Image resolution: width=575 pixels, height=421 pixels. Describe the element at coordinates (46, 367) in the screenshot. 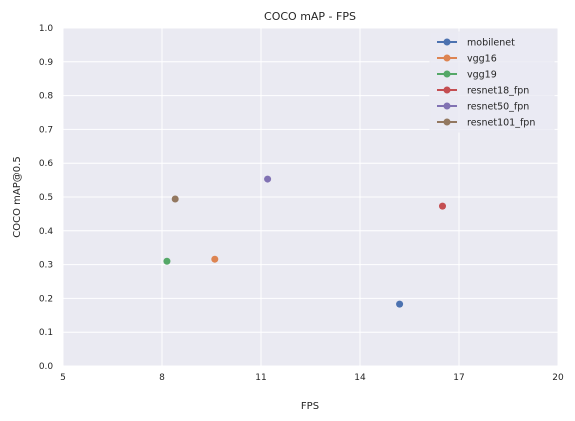

I see `y-tick-label: 0.0` at that location.